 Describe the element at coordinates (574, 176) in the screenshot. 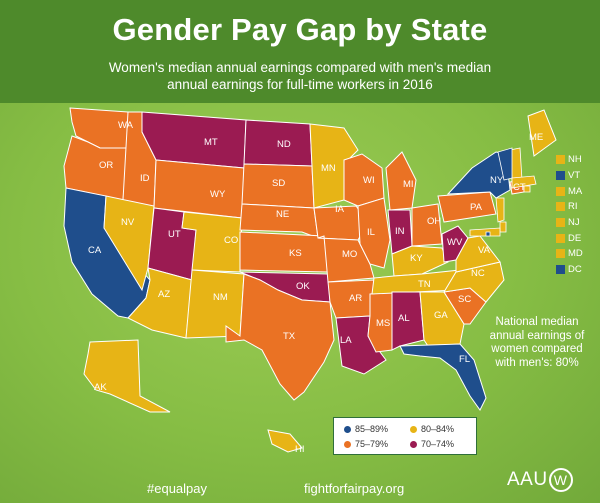

I see `small-state-label: VT` at that location.